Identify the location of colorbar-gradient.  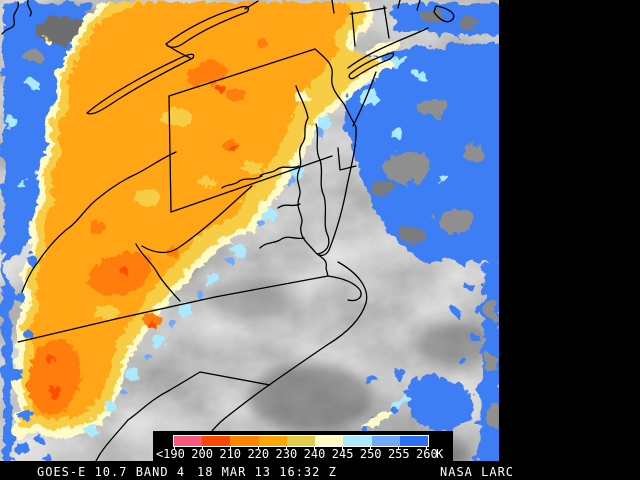
(301, 441).